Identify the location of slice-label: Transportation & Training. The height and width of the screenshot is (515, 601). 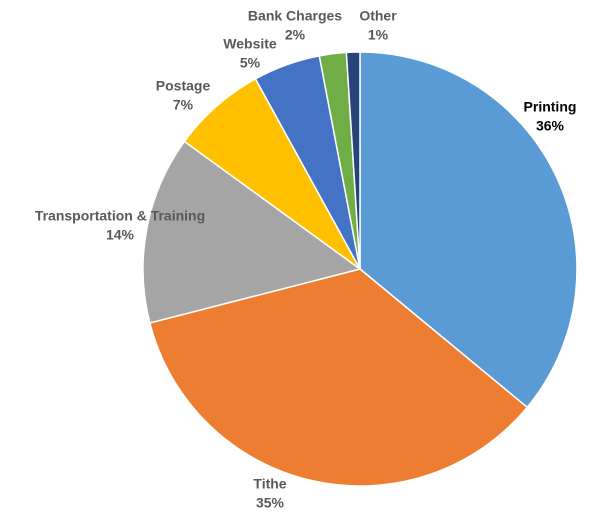
(120, 216).